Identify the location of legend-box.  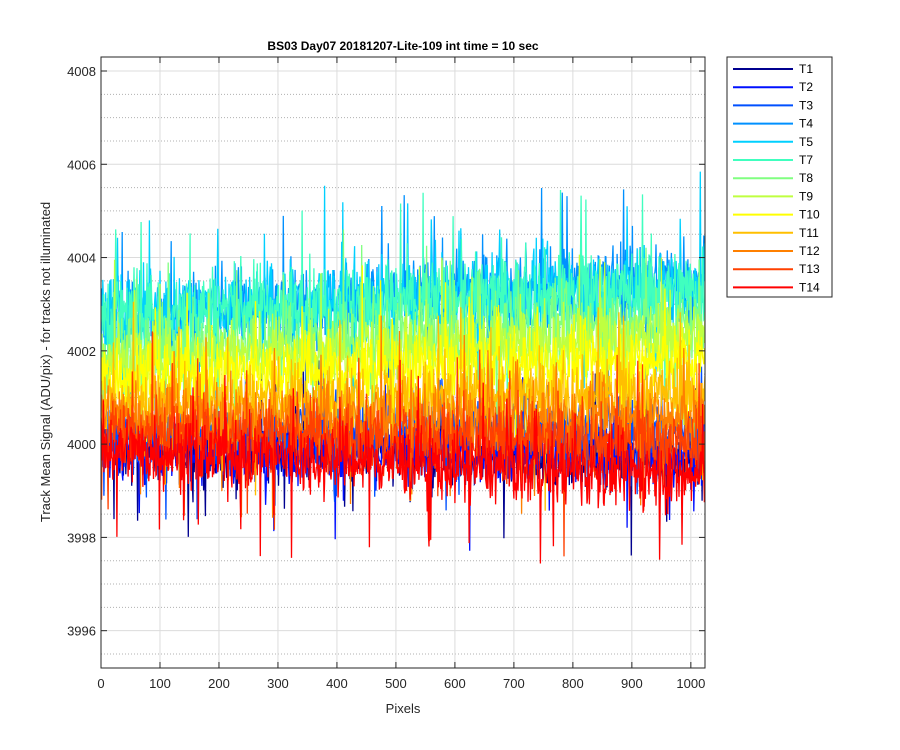
(779, 177).